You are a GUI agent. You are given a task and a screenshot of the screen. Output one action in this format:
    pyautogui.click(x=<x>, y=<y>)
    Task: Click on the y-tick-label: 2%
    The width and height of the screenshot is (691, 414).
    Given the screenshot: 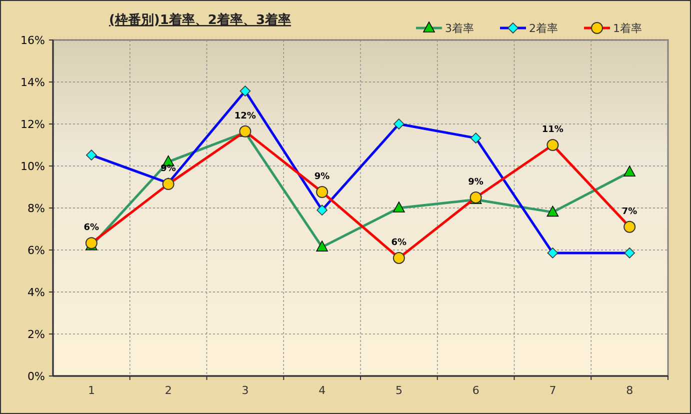 What is the action you would take?
    pyautogui.click(x=36, y=334)
    